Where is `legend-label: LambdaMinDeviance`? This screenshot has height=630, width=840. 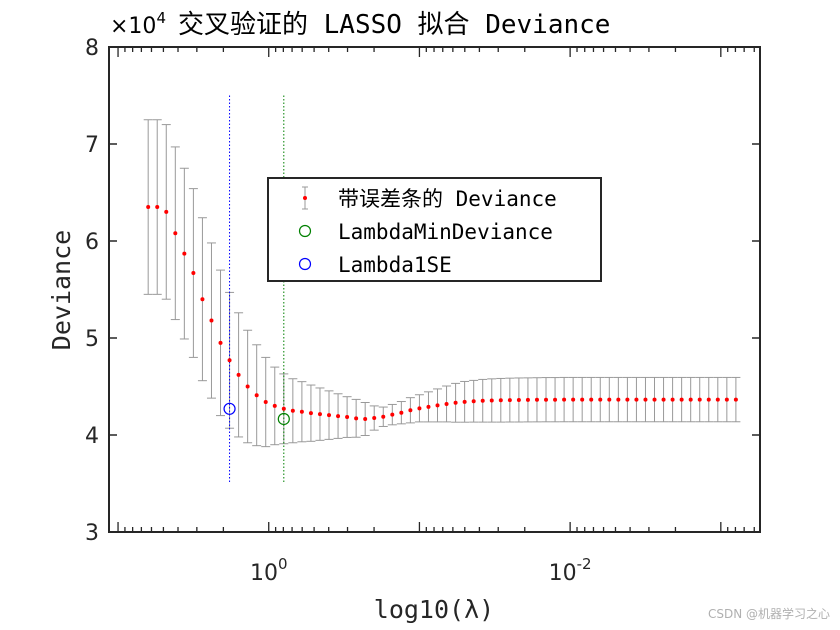
legend-label: LambdaMinDeviance is located at coordinates (445, 232).